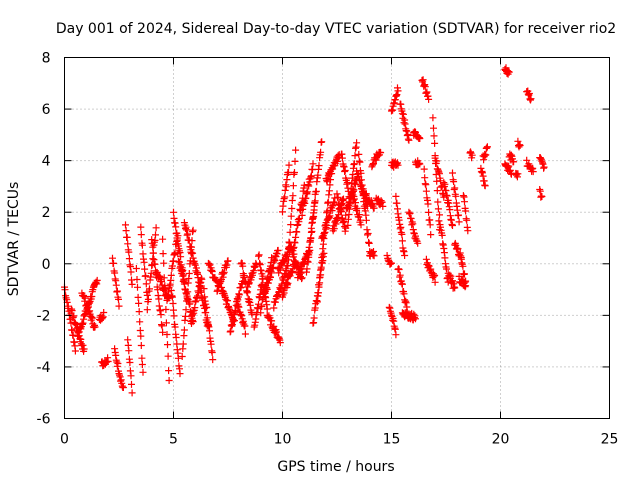 The image size is (640, 480). What do you see at coordinates (46, 110) in the screenshot?
I see `y-tick-label: 6` at bounding box center [46, 110].